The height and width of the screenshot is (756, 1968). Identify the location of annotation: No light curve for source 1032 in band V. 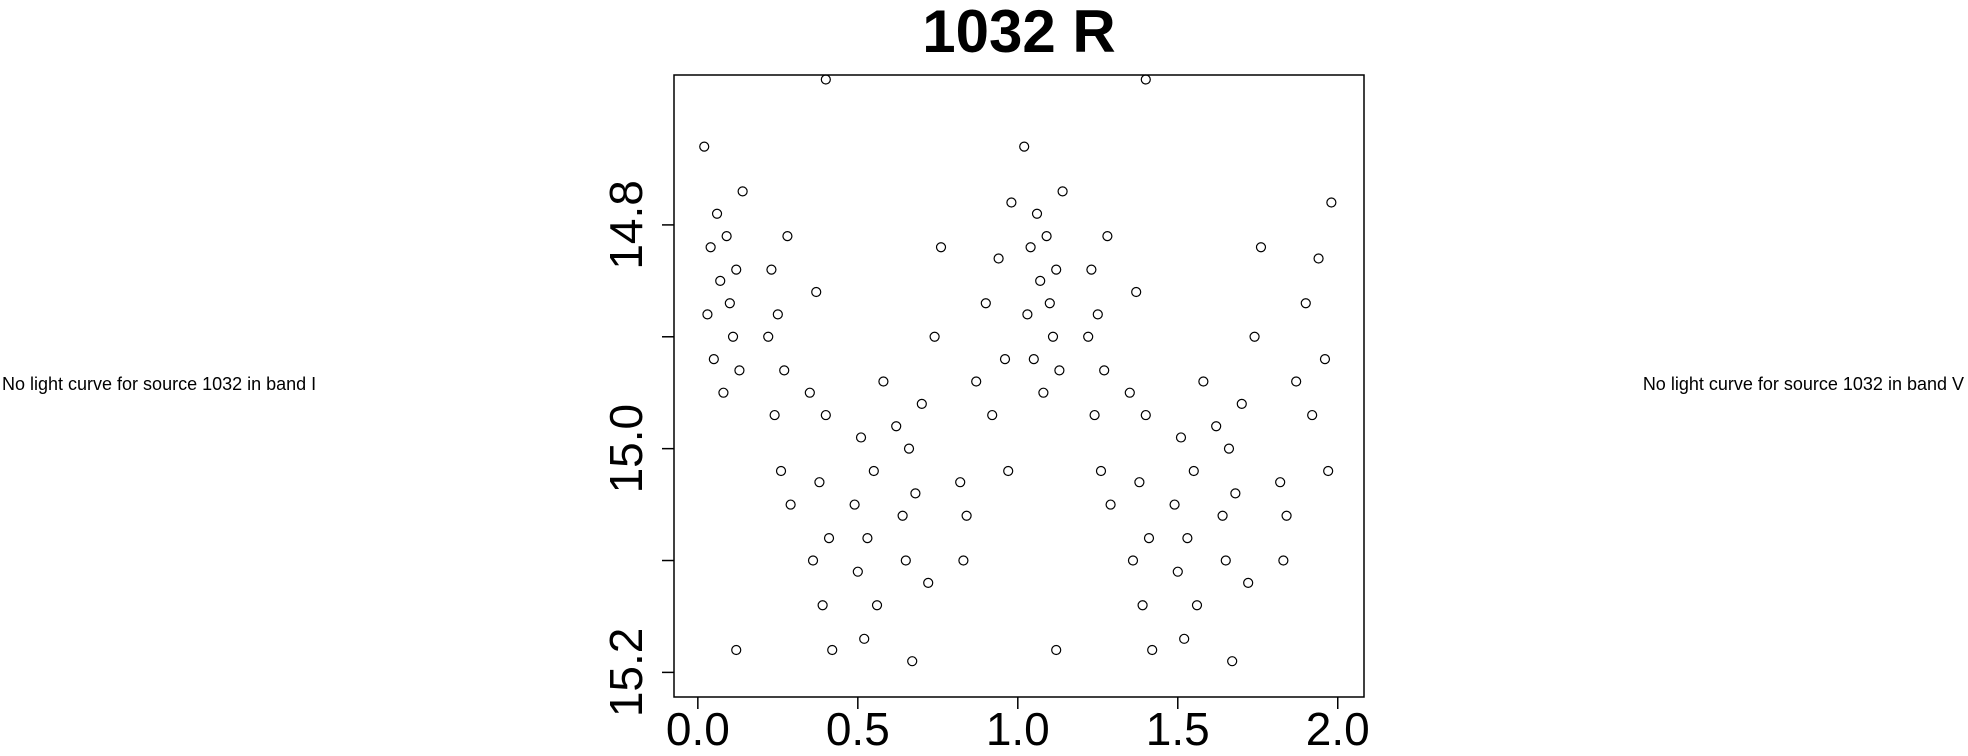
(1803, 384).